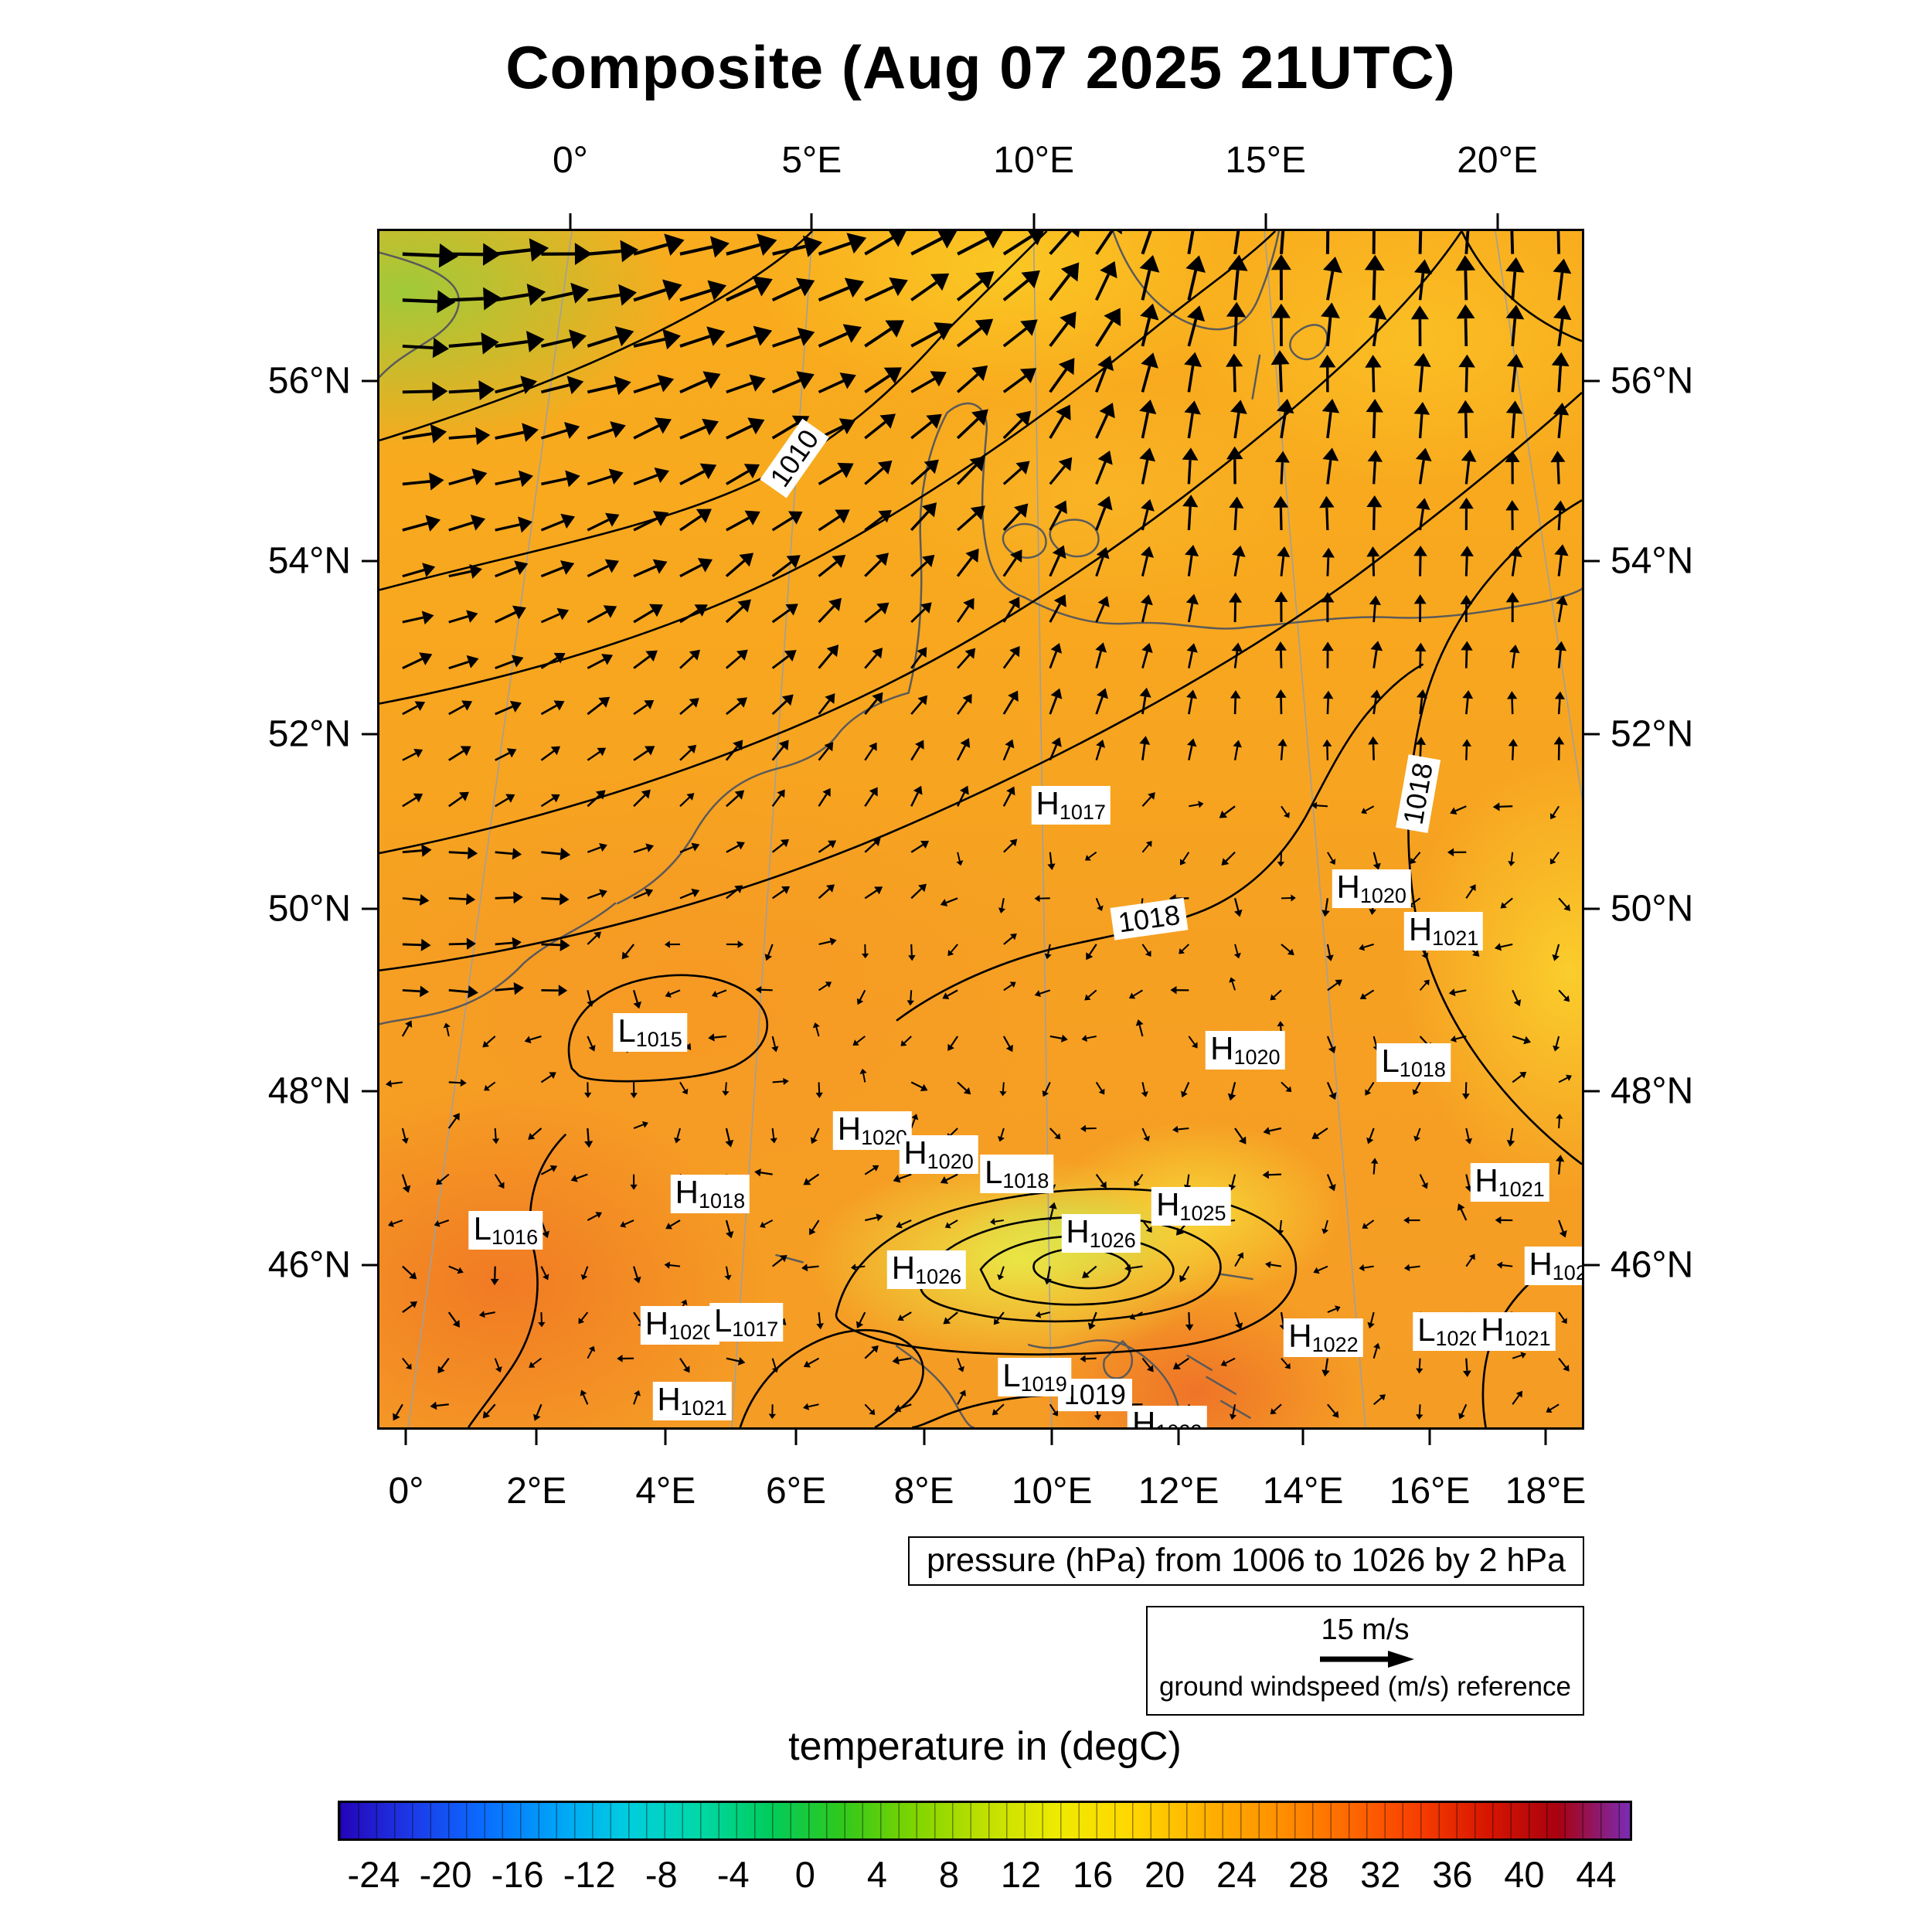 Image resolution: width=1932 pixels, height=1932 pixels. Describe the element at coordinates (406, 1491) in the screenshot. I see `axis-label-lon-bottom: 0°` at that location.